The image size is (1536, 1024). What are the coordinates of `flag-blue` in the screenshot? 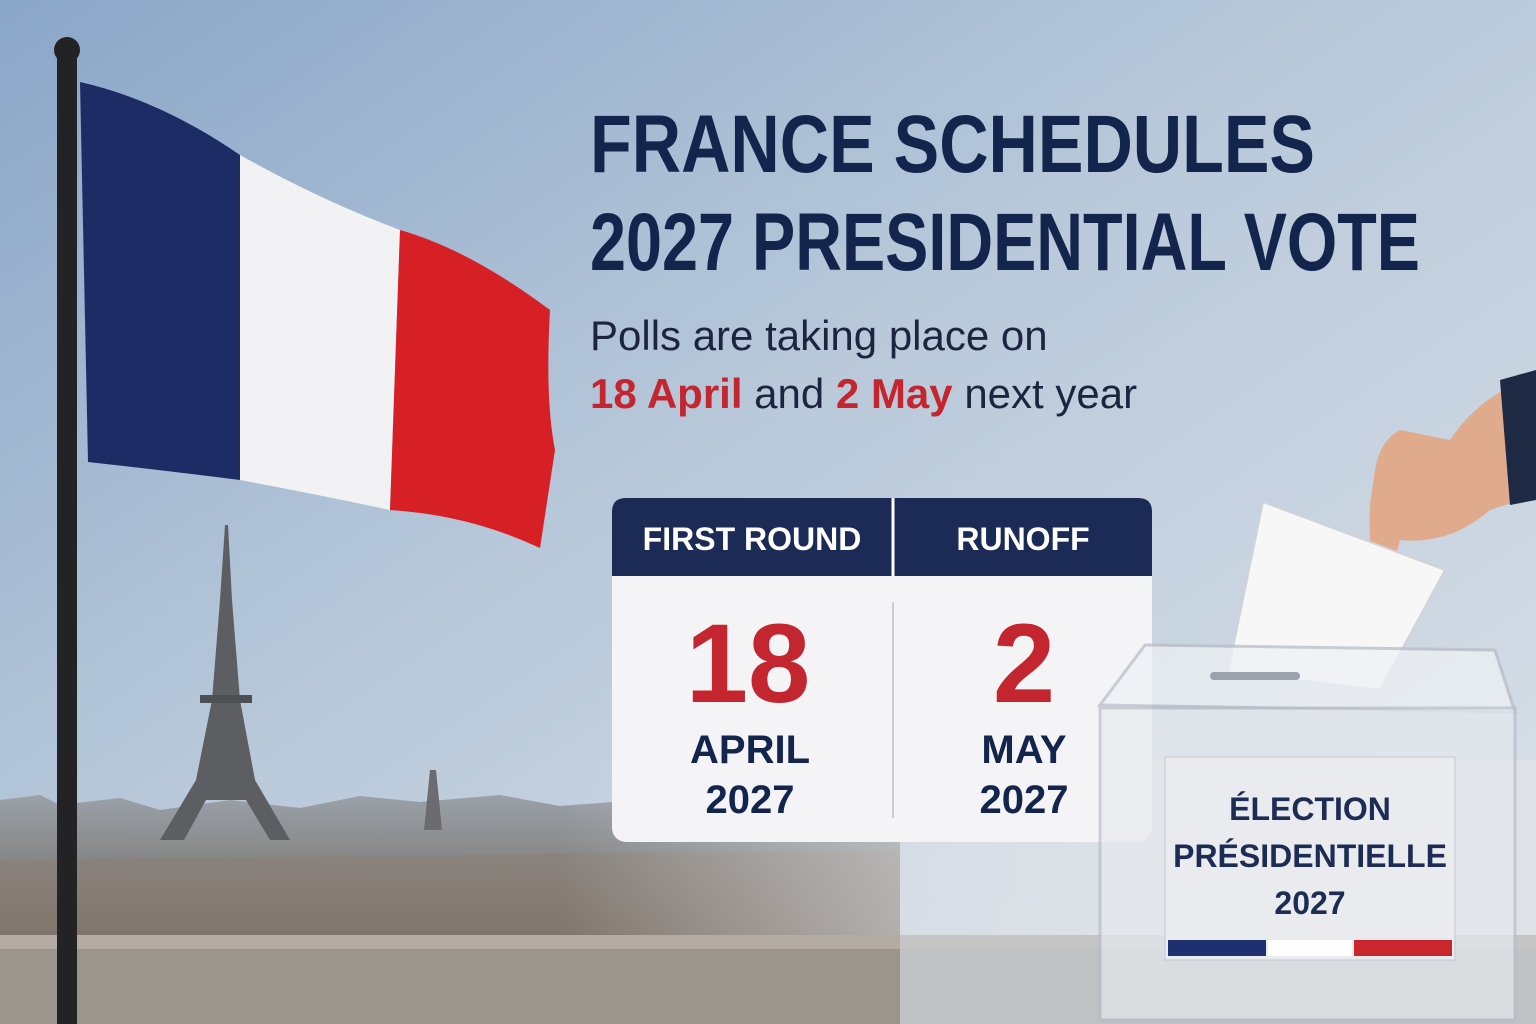 It's located at (160, 281).